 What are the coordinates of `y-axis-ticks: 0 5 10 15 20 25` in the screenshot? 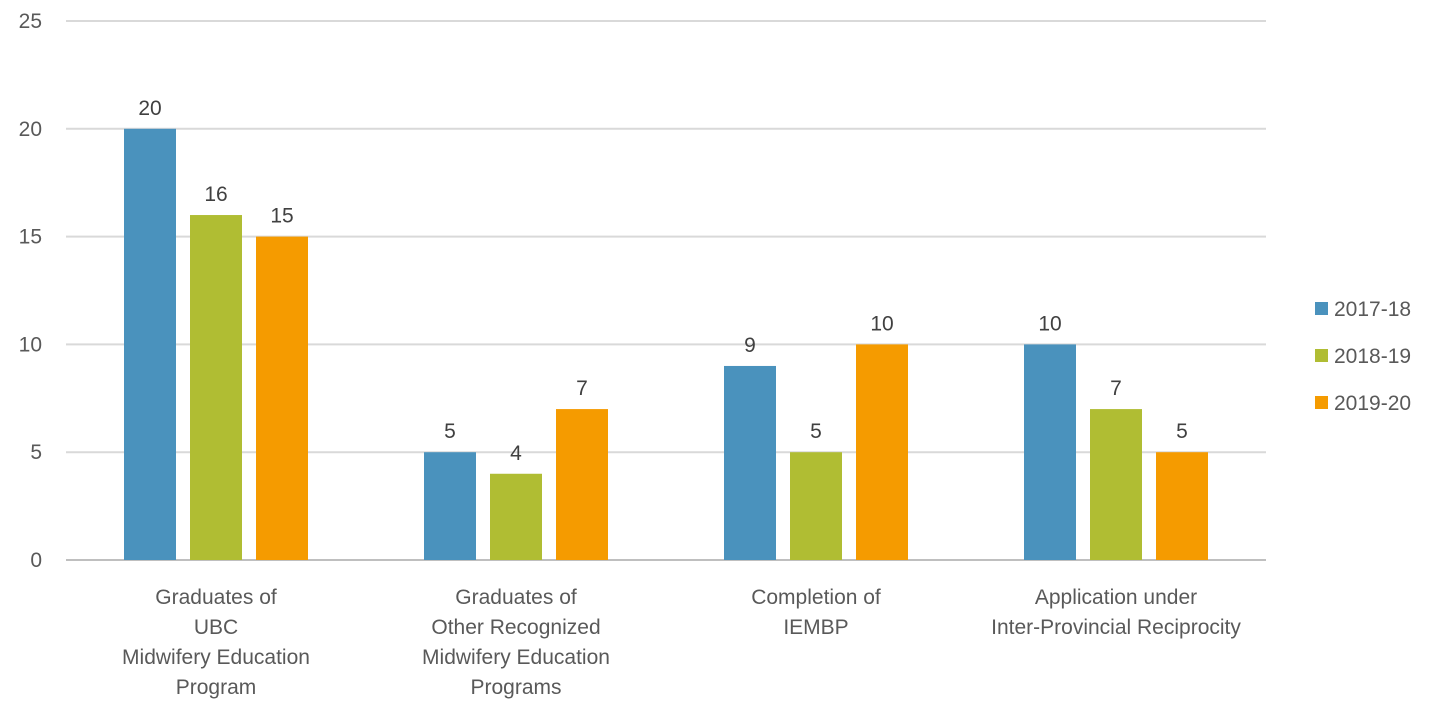 It's located at (30, 291).